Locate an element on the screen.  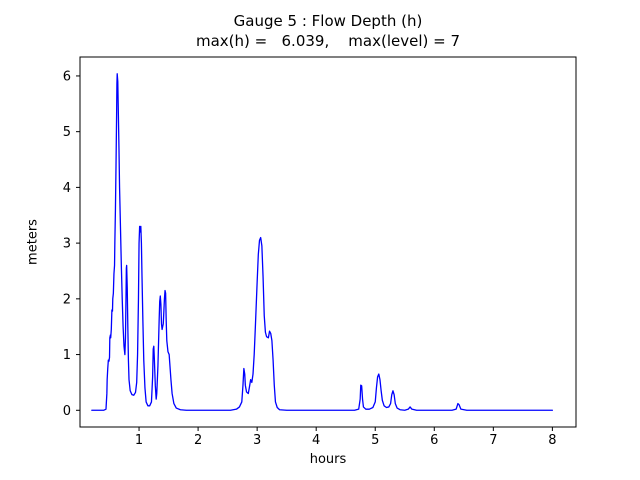
x-tick-label: 6 is located at coordinates (434, 440).